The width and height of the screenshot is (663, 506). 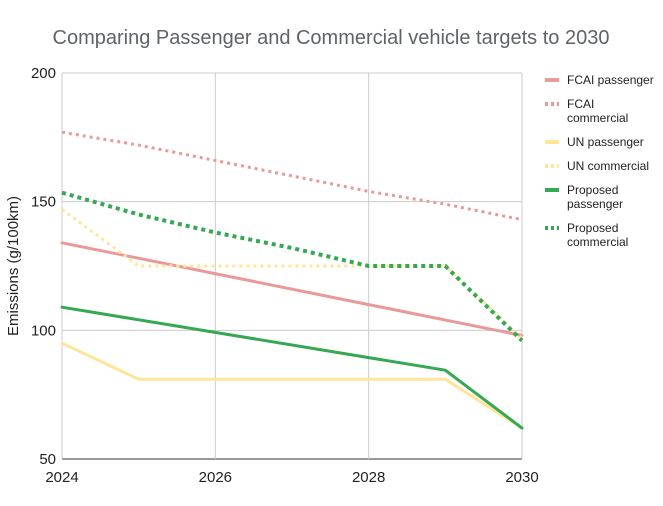 What do you see at coordinates (61, 477) in the screenshot?
I see `x-tick-label: 2024` at bounding box center [61, 477].